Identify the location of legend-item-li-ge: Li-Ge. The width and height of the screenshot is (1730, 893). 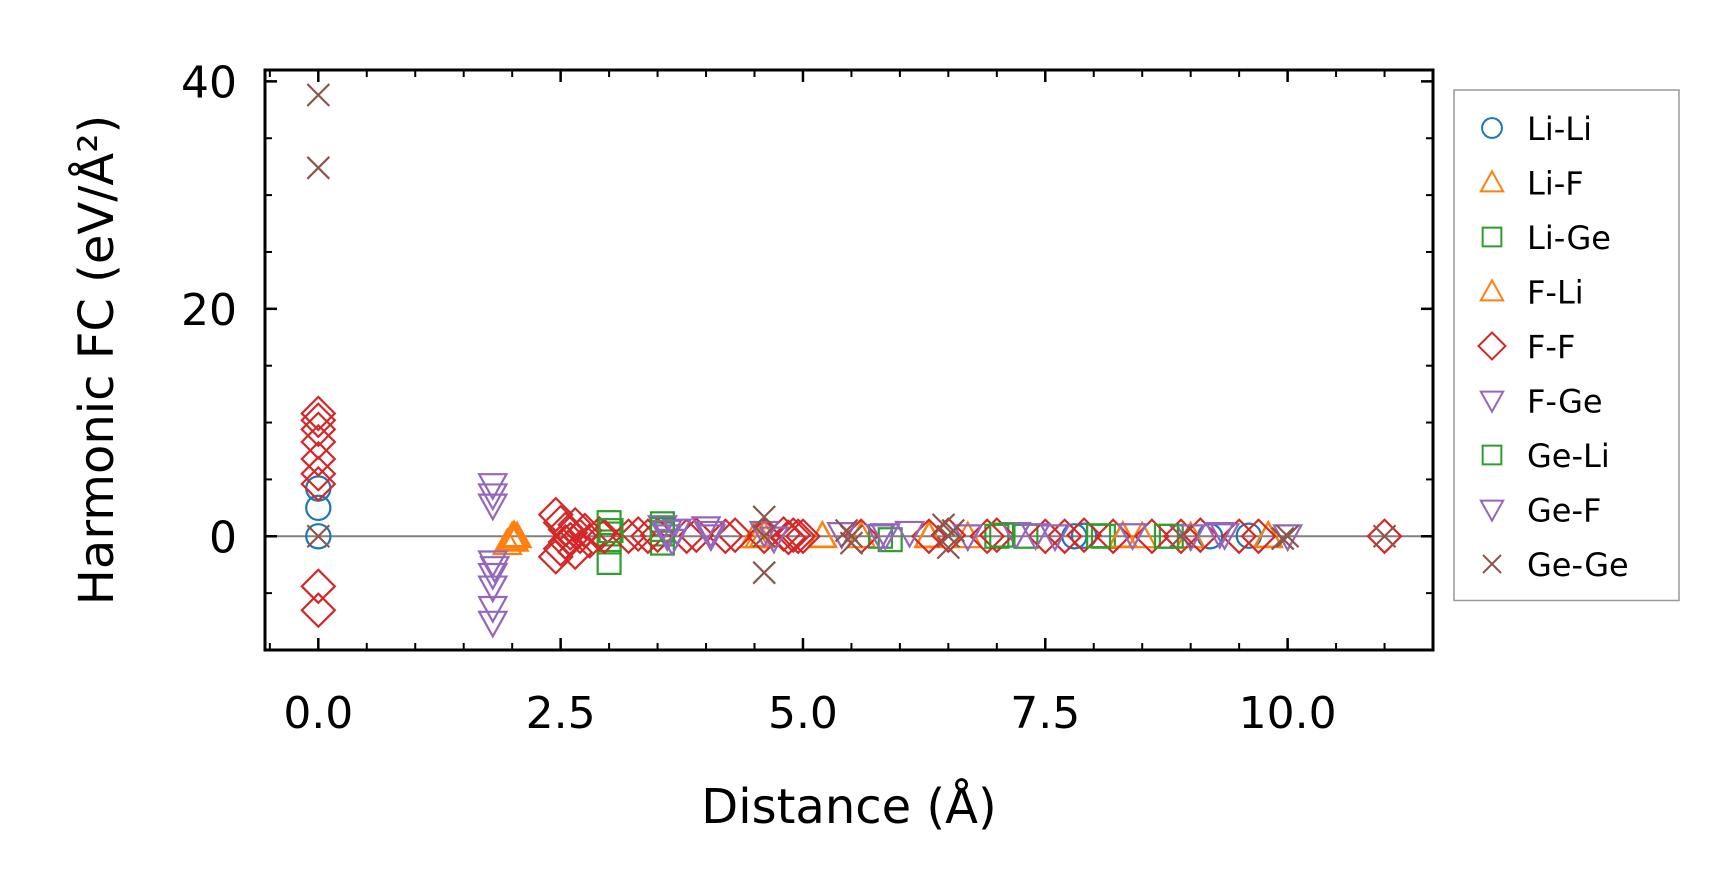
(1546, 238).